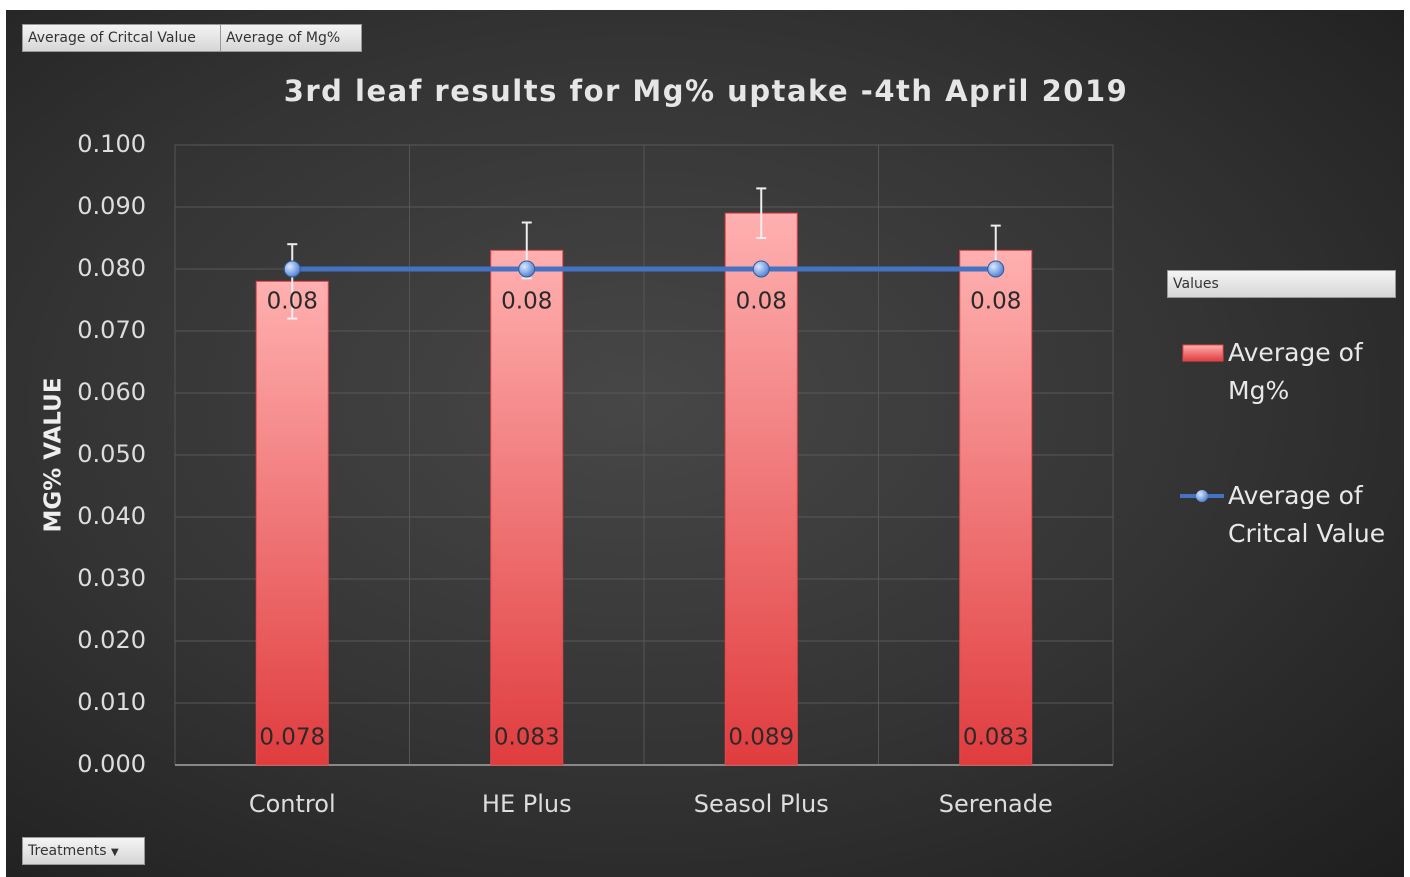 The height and width of the screenshot is (877, 1410). I want to click on y-tick-label: 0.020, so click(111, 640).